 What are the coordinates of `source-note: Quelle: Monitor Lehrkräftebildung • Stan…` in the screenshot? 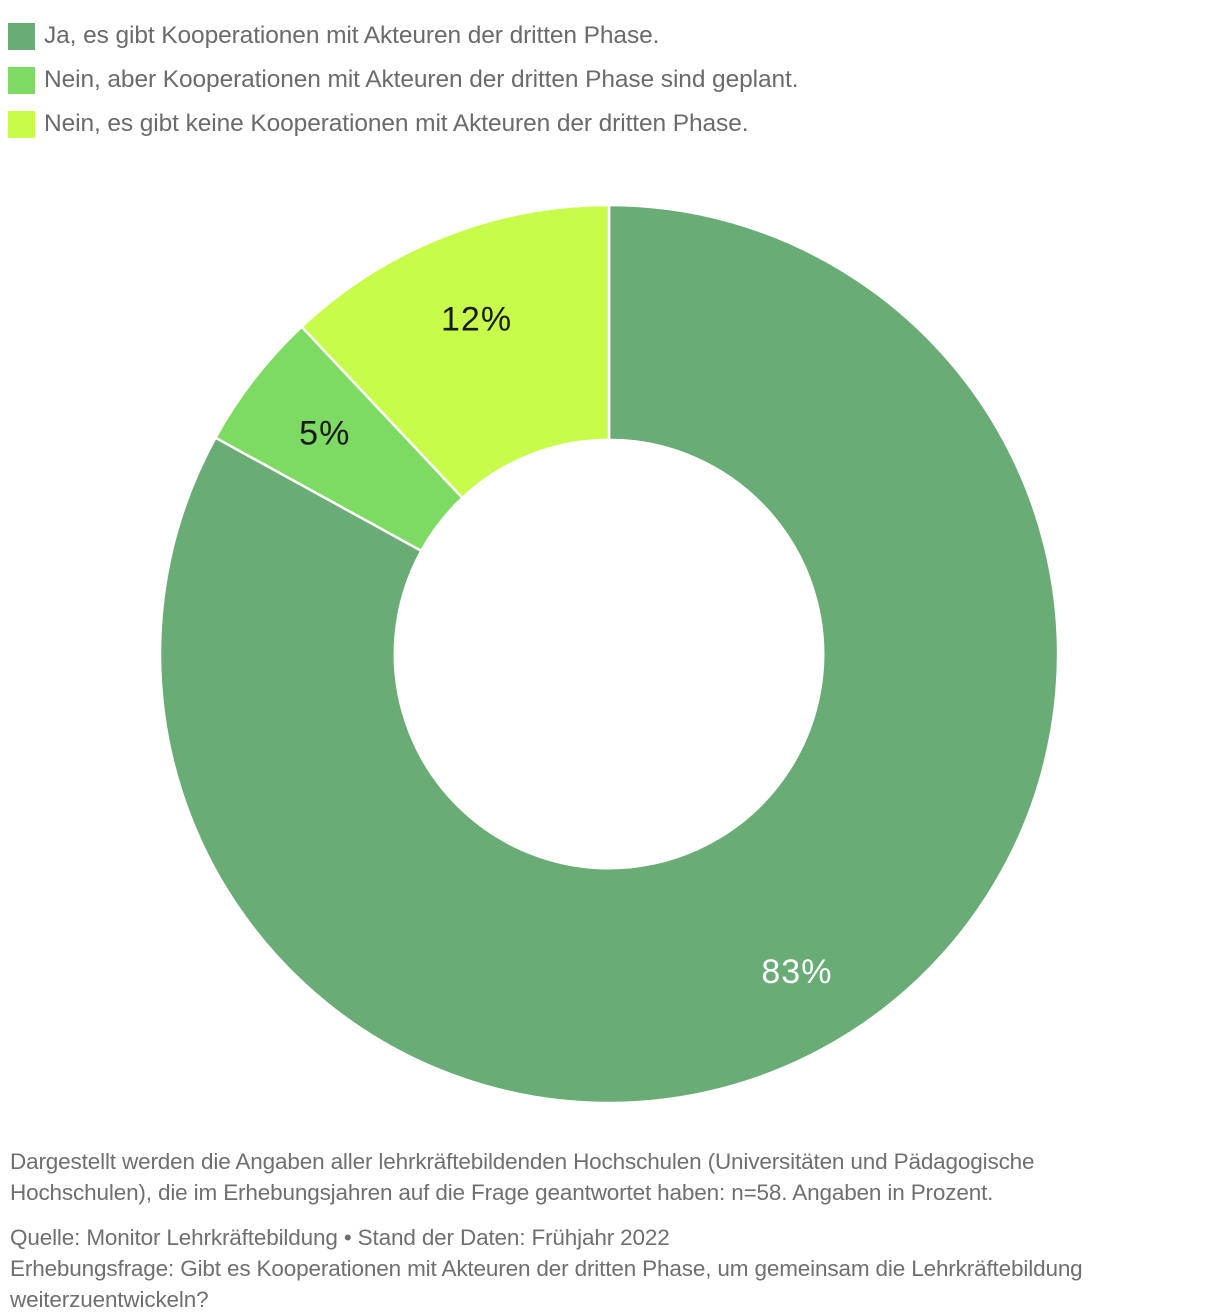 It's located at (612, 1268).